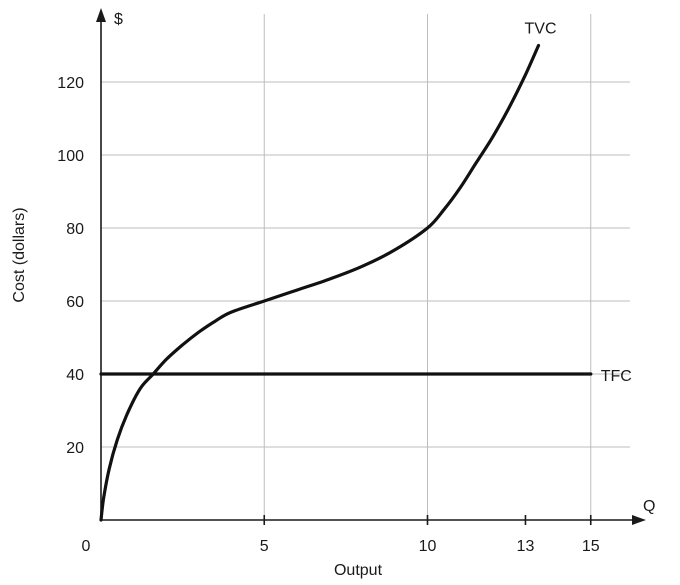  I want to click on y-tick-label: 40, so click(75, 375).